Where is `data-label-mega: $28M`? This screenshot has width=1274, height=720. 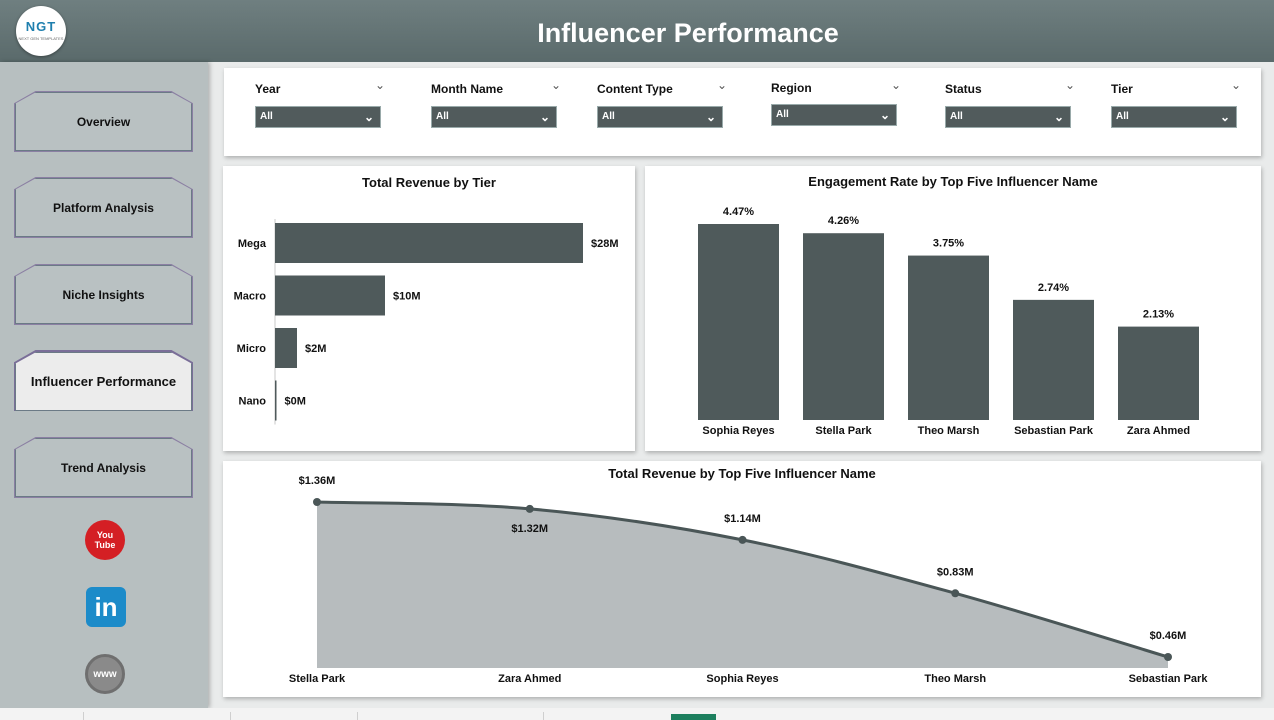
data-label-mega: $28M is located at coordinates (605, 244).